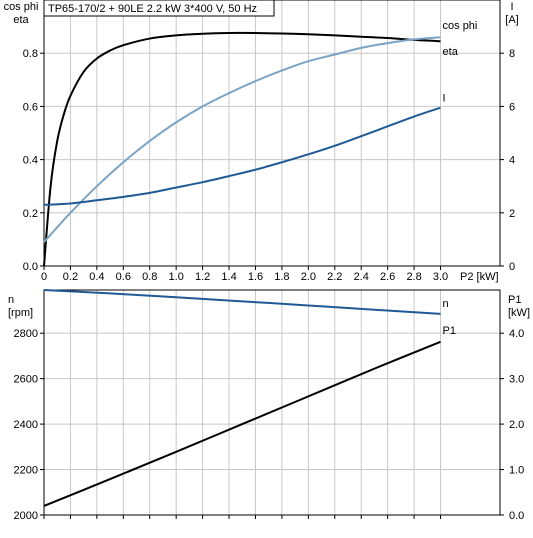  Describe the element at coordinates (334, 277) in the screenshot. I see `x-tick-label: 2.2` at that location.